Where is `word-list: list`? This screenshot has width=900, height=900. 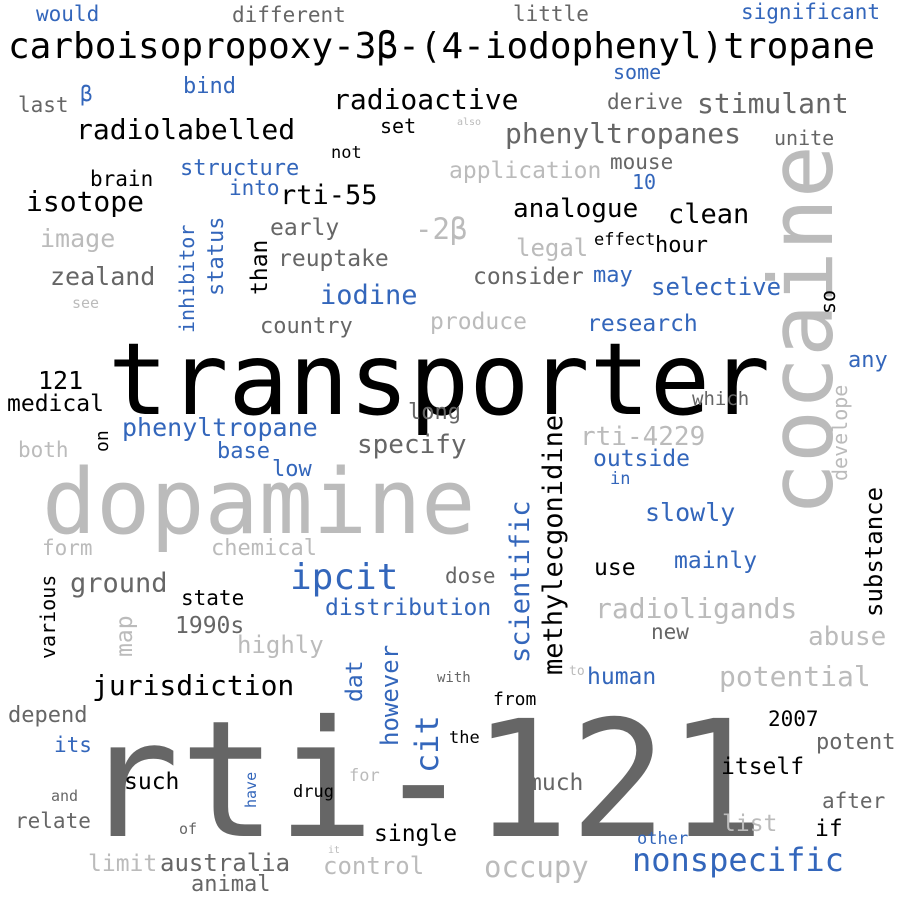 word-list: list is located at coordinates (750, 824).